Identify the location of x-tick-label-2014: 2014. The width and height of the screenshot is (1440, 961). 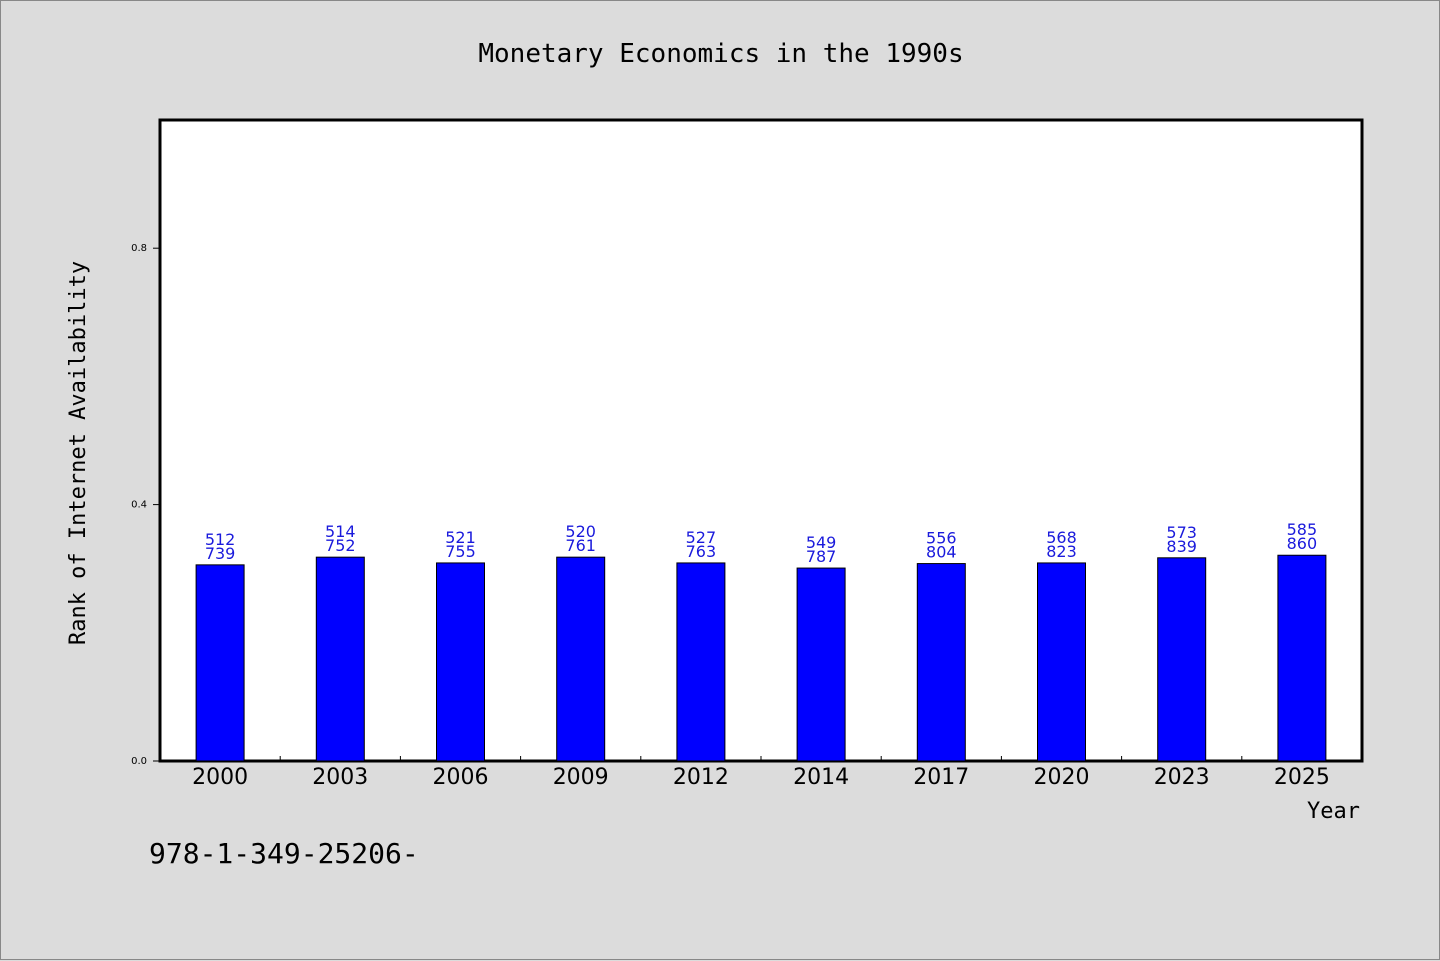
(821, 777).